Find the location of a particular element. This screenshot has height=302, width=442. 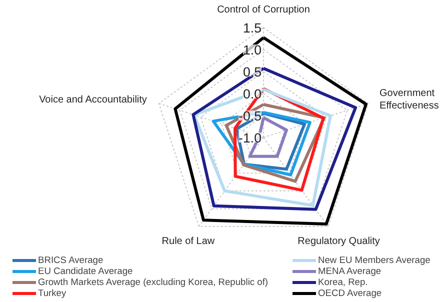

y-tick-label: 1.0 is located at coordinates (252, 50).